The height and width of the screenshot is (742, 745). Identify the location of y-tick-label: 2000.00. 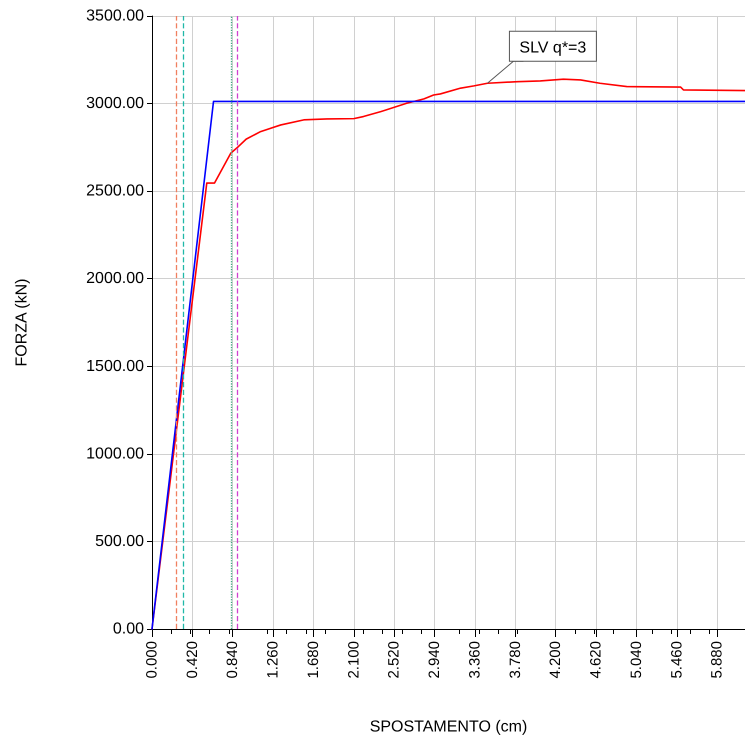
(115, 279).